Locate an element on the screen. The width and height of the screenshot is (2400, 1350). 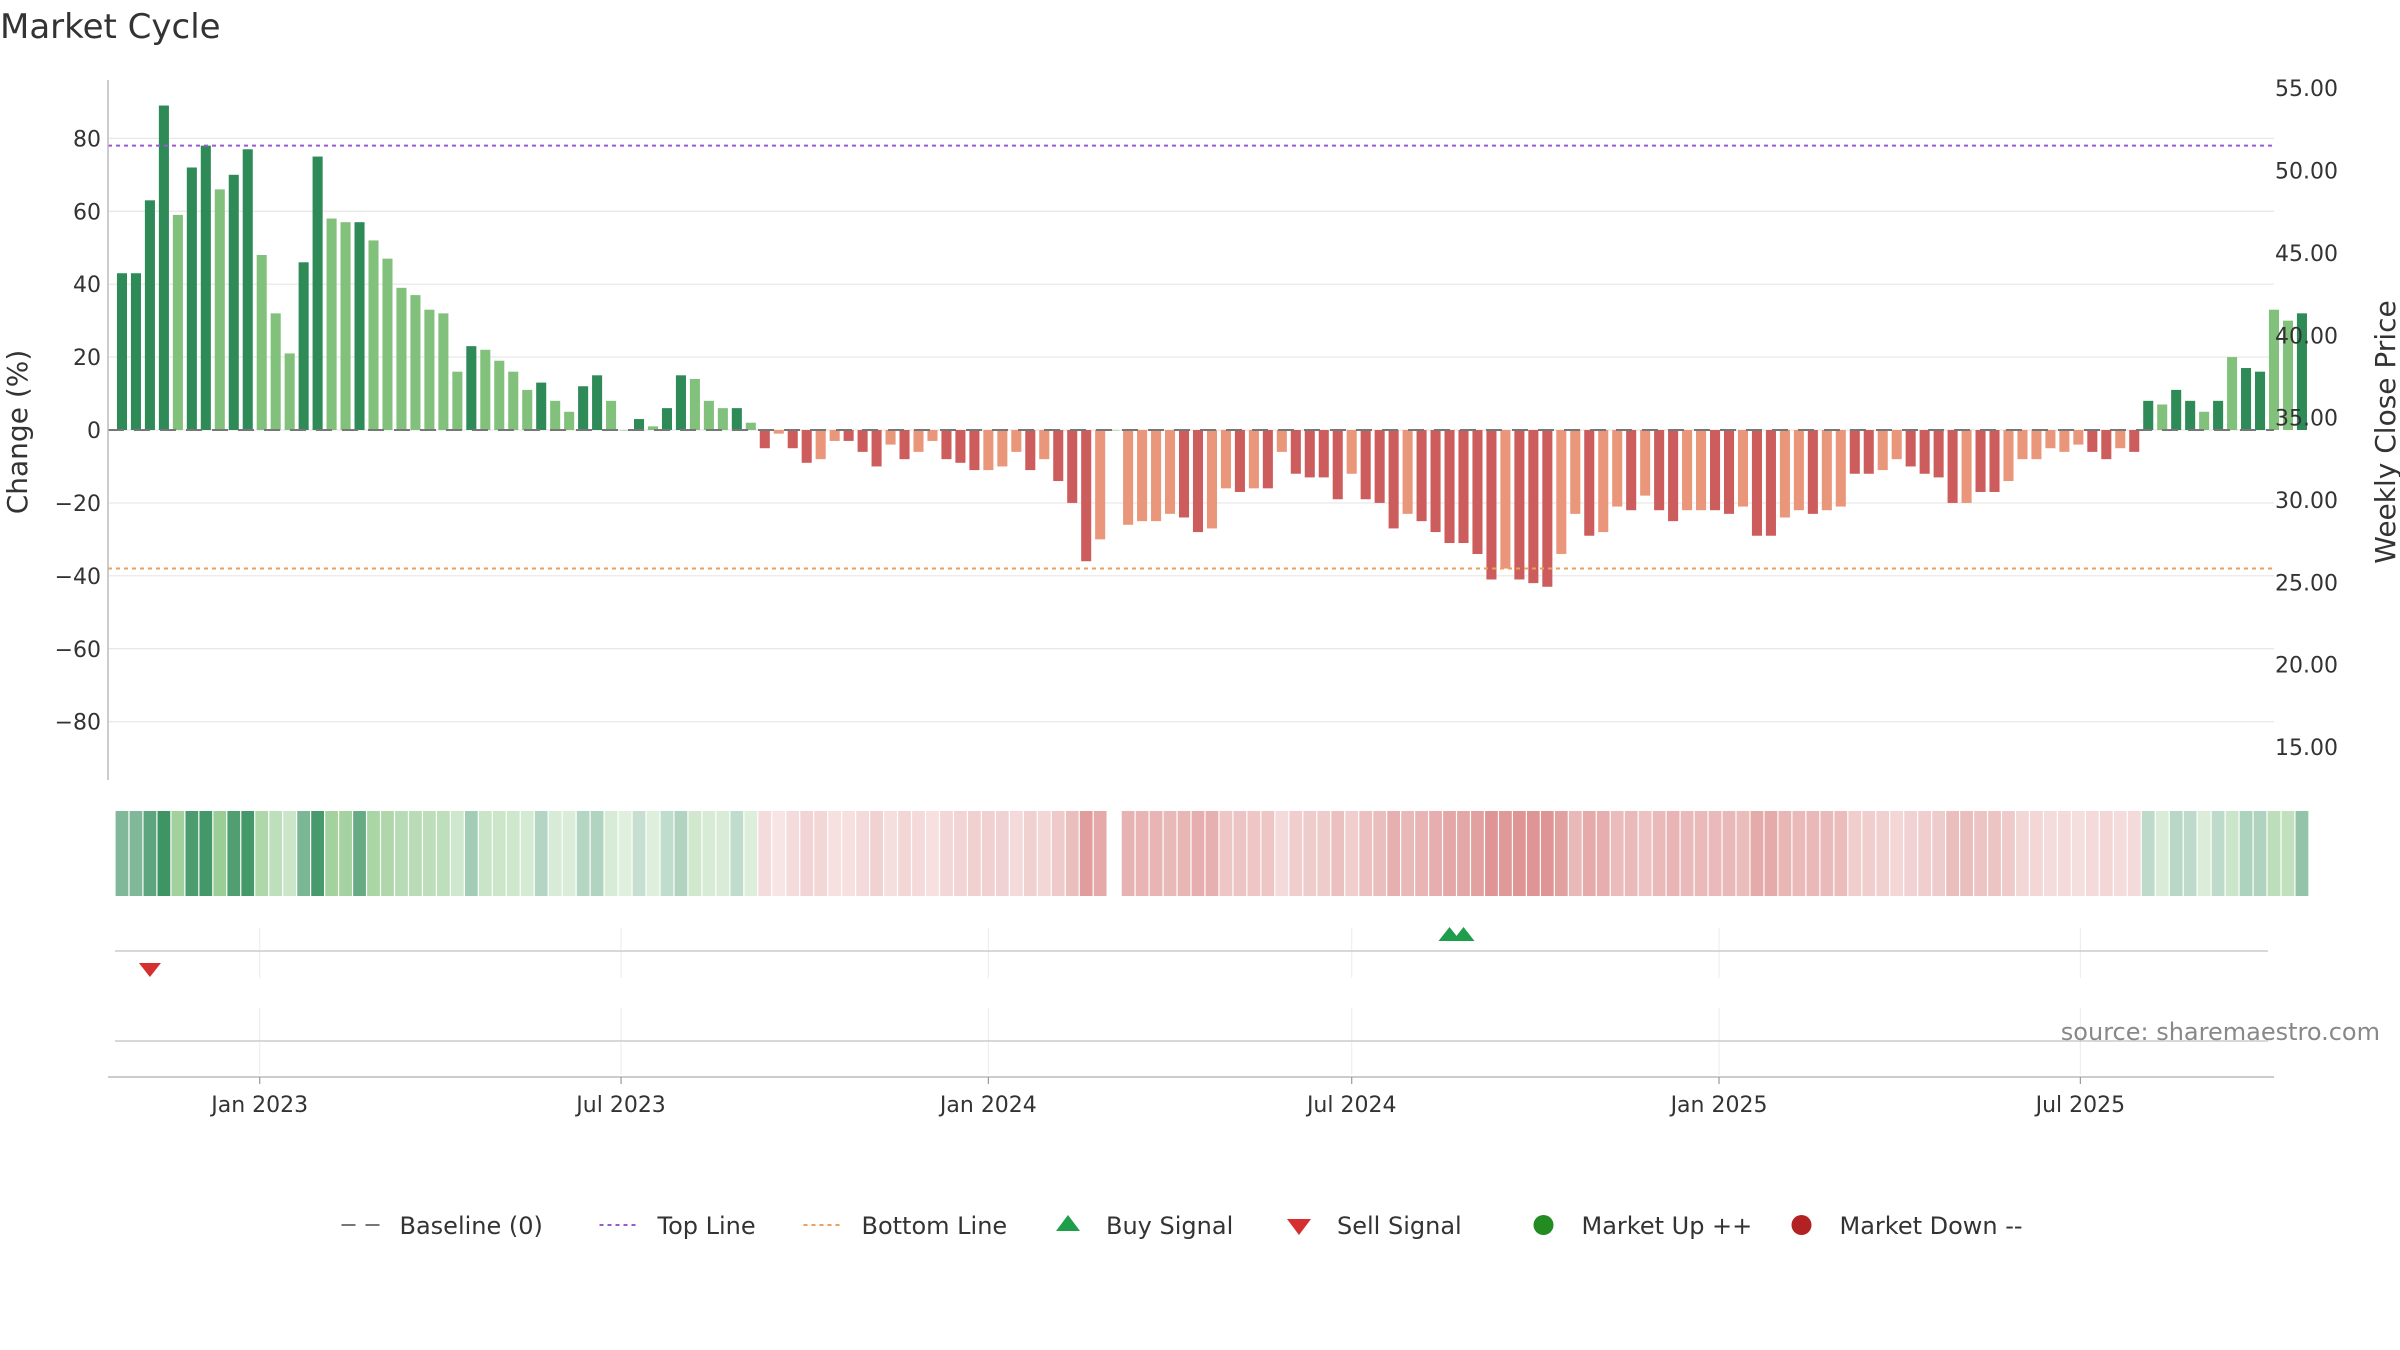
buy-signal is located at coordinates (1463, 934).